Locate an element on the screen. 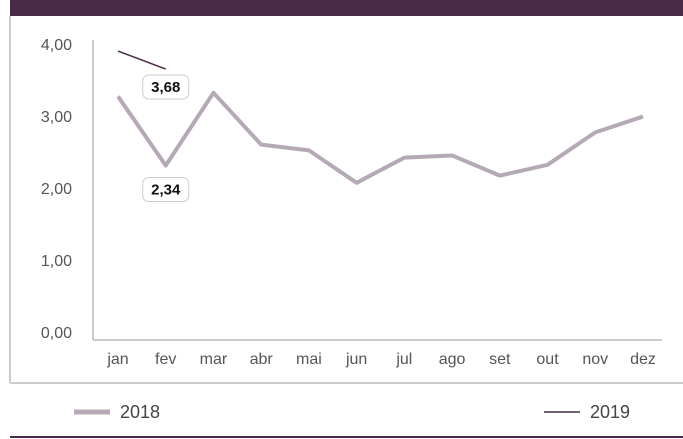 This screenshot has width=683, height=439. x-tick-label: jan is located at coordinates (117, 359).